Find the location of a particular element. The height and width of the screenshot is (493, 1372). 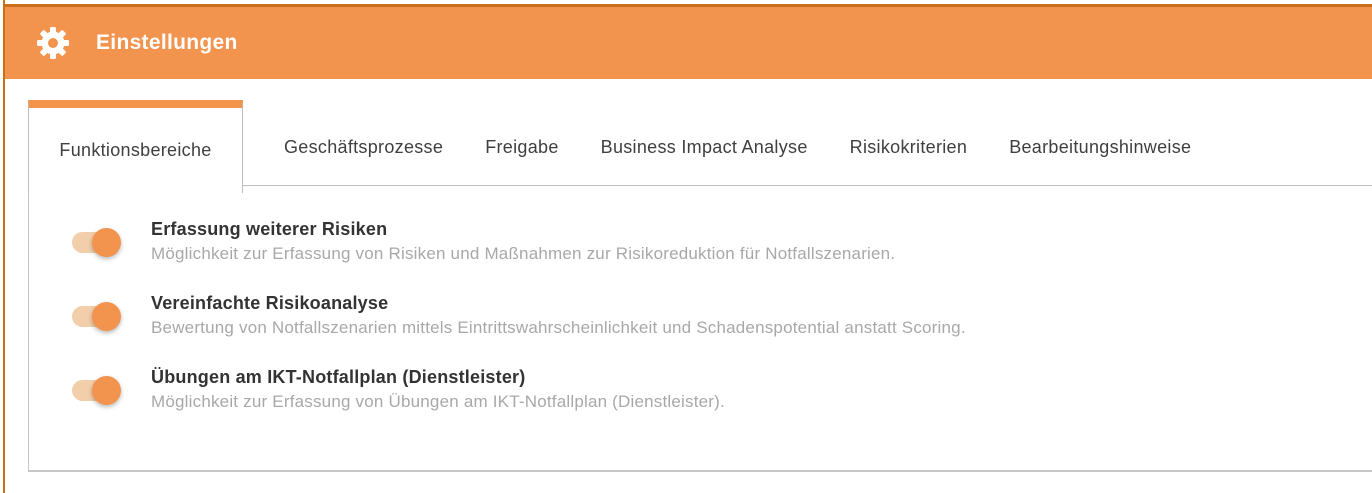

tab-business-impact-analyse: Business Impact Analyse is located at coordinates (704, 143).